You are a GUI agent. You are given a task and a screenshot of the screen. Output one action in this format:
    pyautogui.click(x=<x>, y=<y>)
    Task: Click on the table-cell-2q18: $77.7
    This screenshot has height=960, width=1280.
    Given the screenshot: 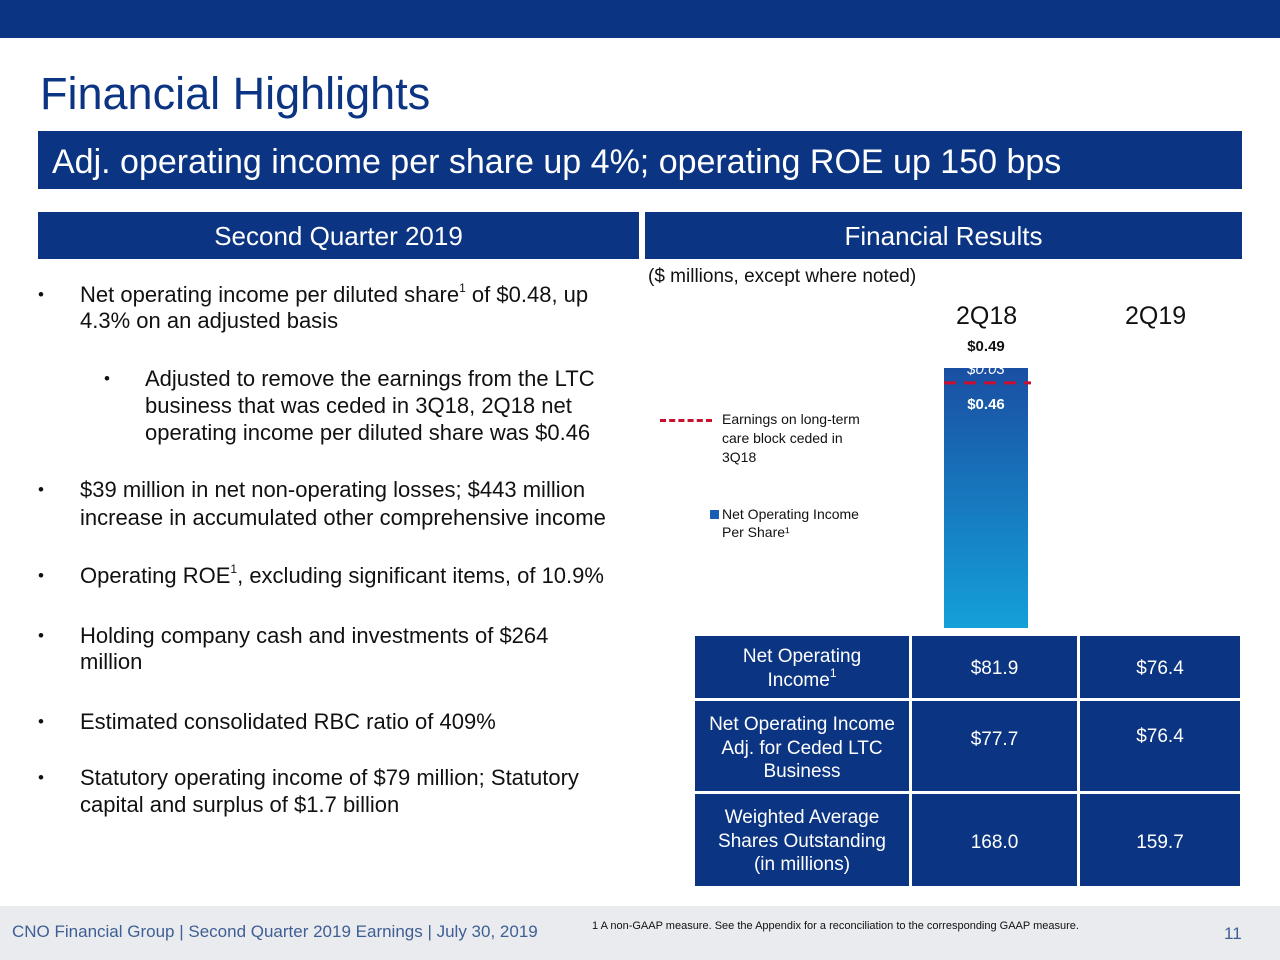 What is the action you would take?
    pyautogui.click(x=994, y=746)
    